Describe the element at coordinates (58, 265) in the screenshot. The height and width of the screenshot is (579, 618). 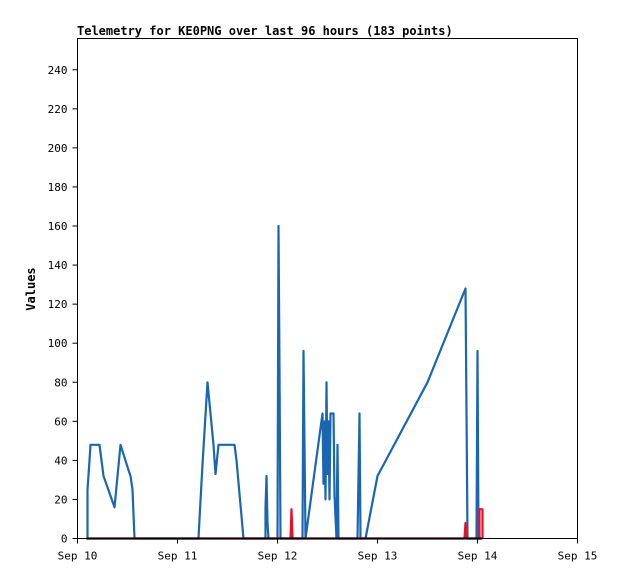
I see `y-tick-label: 140` at that location.